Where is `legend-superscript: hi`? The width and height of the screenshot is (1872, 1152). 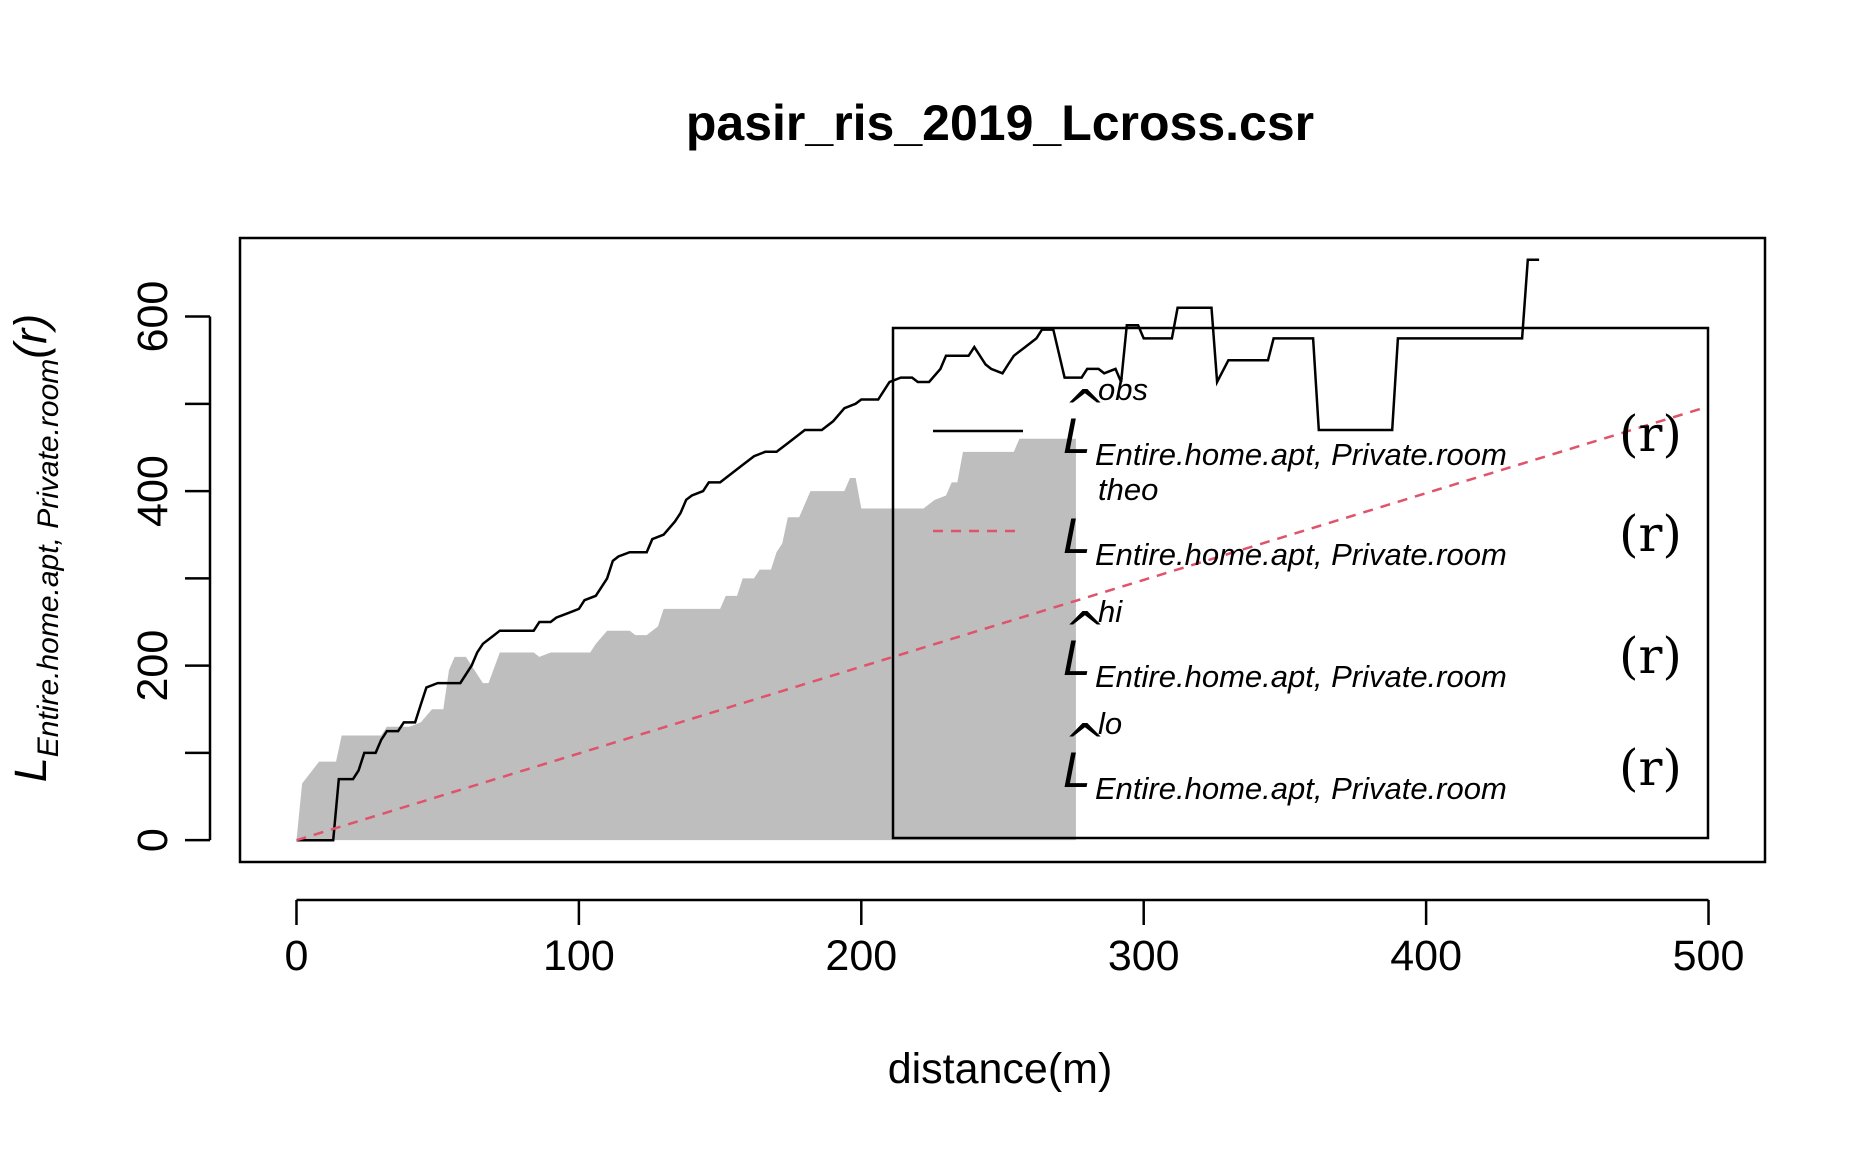 legend-superscript: hi is located at coordinates (1110, 611).